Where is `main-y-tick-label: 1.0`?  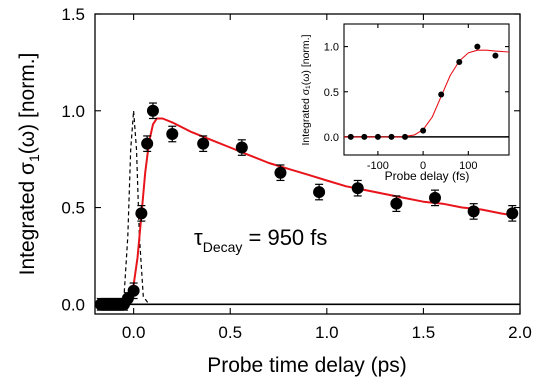 main-y-tick-label: 1.0 is located at coordinates (73, 111).